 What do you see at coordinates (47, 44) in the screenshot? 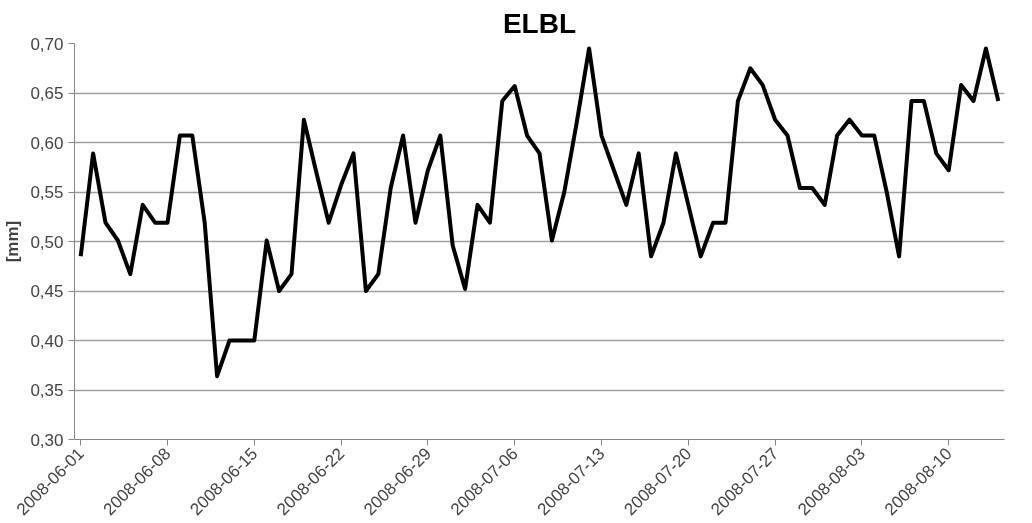
I see `y-tick-label: 0,70` at bounding box center [47, 44].